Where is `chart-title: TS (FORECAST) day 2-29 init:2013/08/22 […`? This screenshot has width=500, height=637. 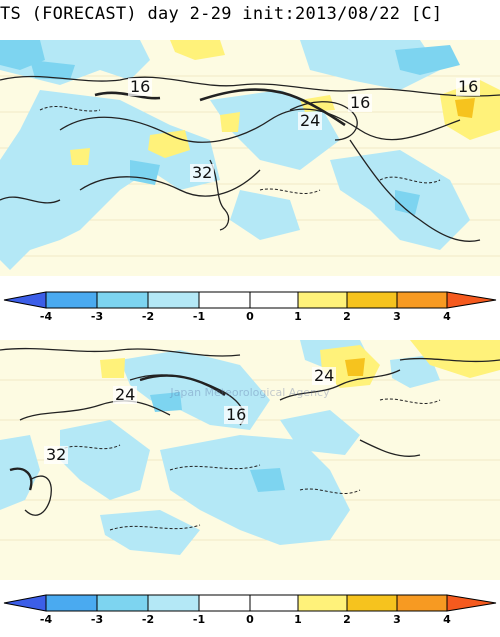 chart-title: TS (FORECAST) day 2-29 init:2013/08/22 [… is located at coordinates (221, 14).